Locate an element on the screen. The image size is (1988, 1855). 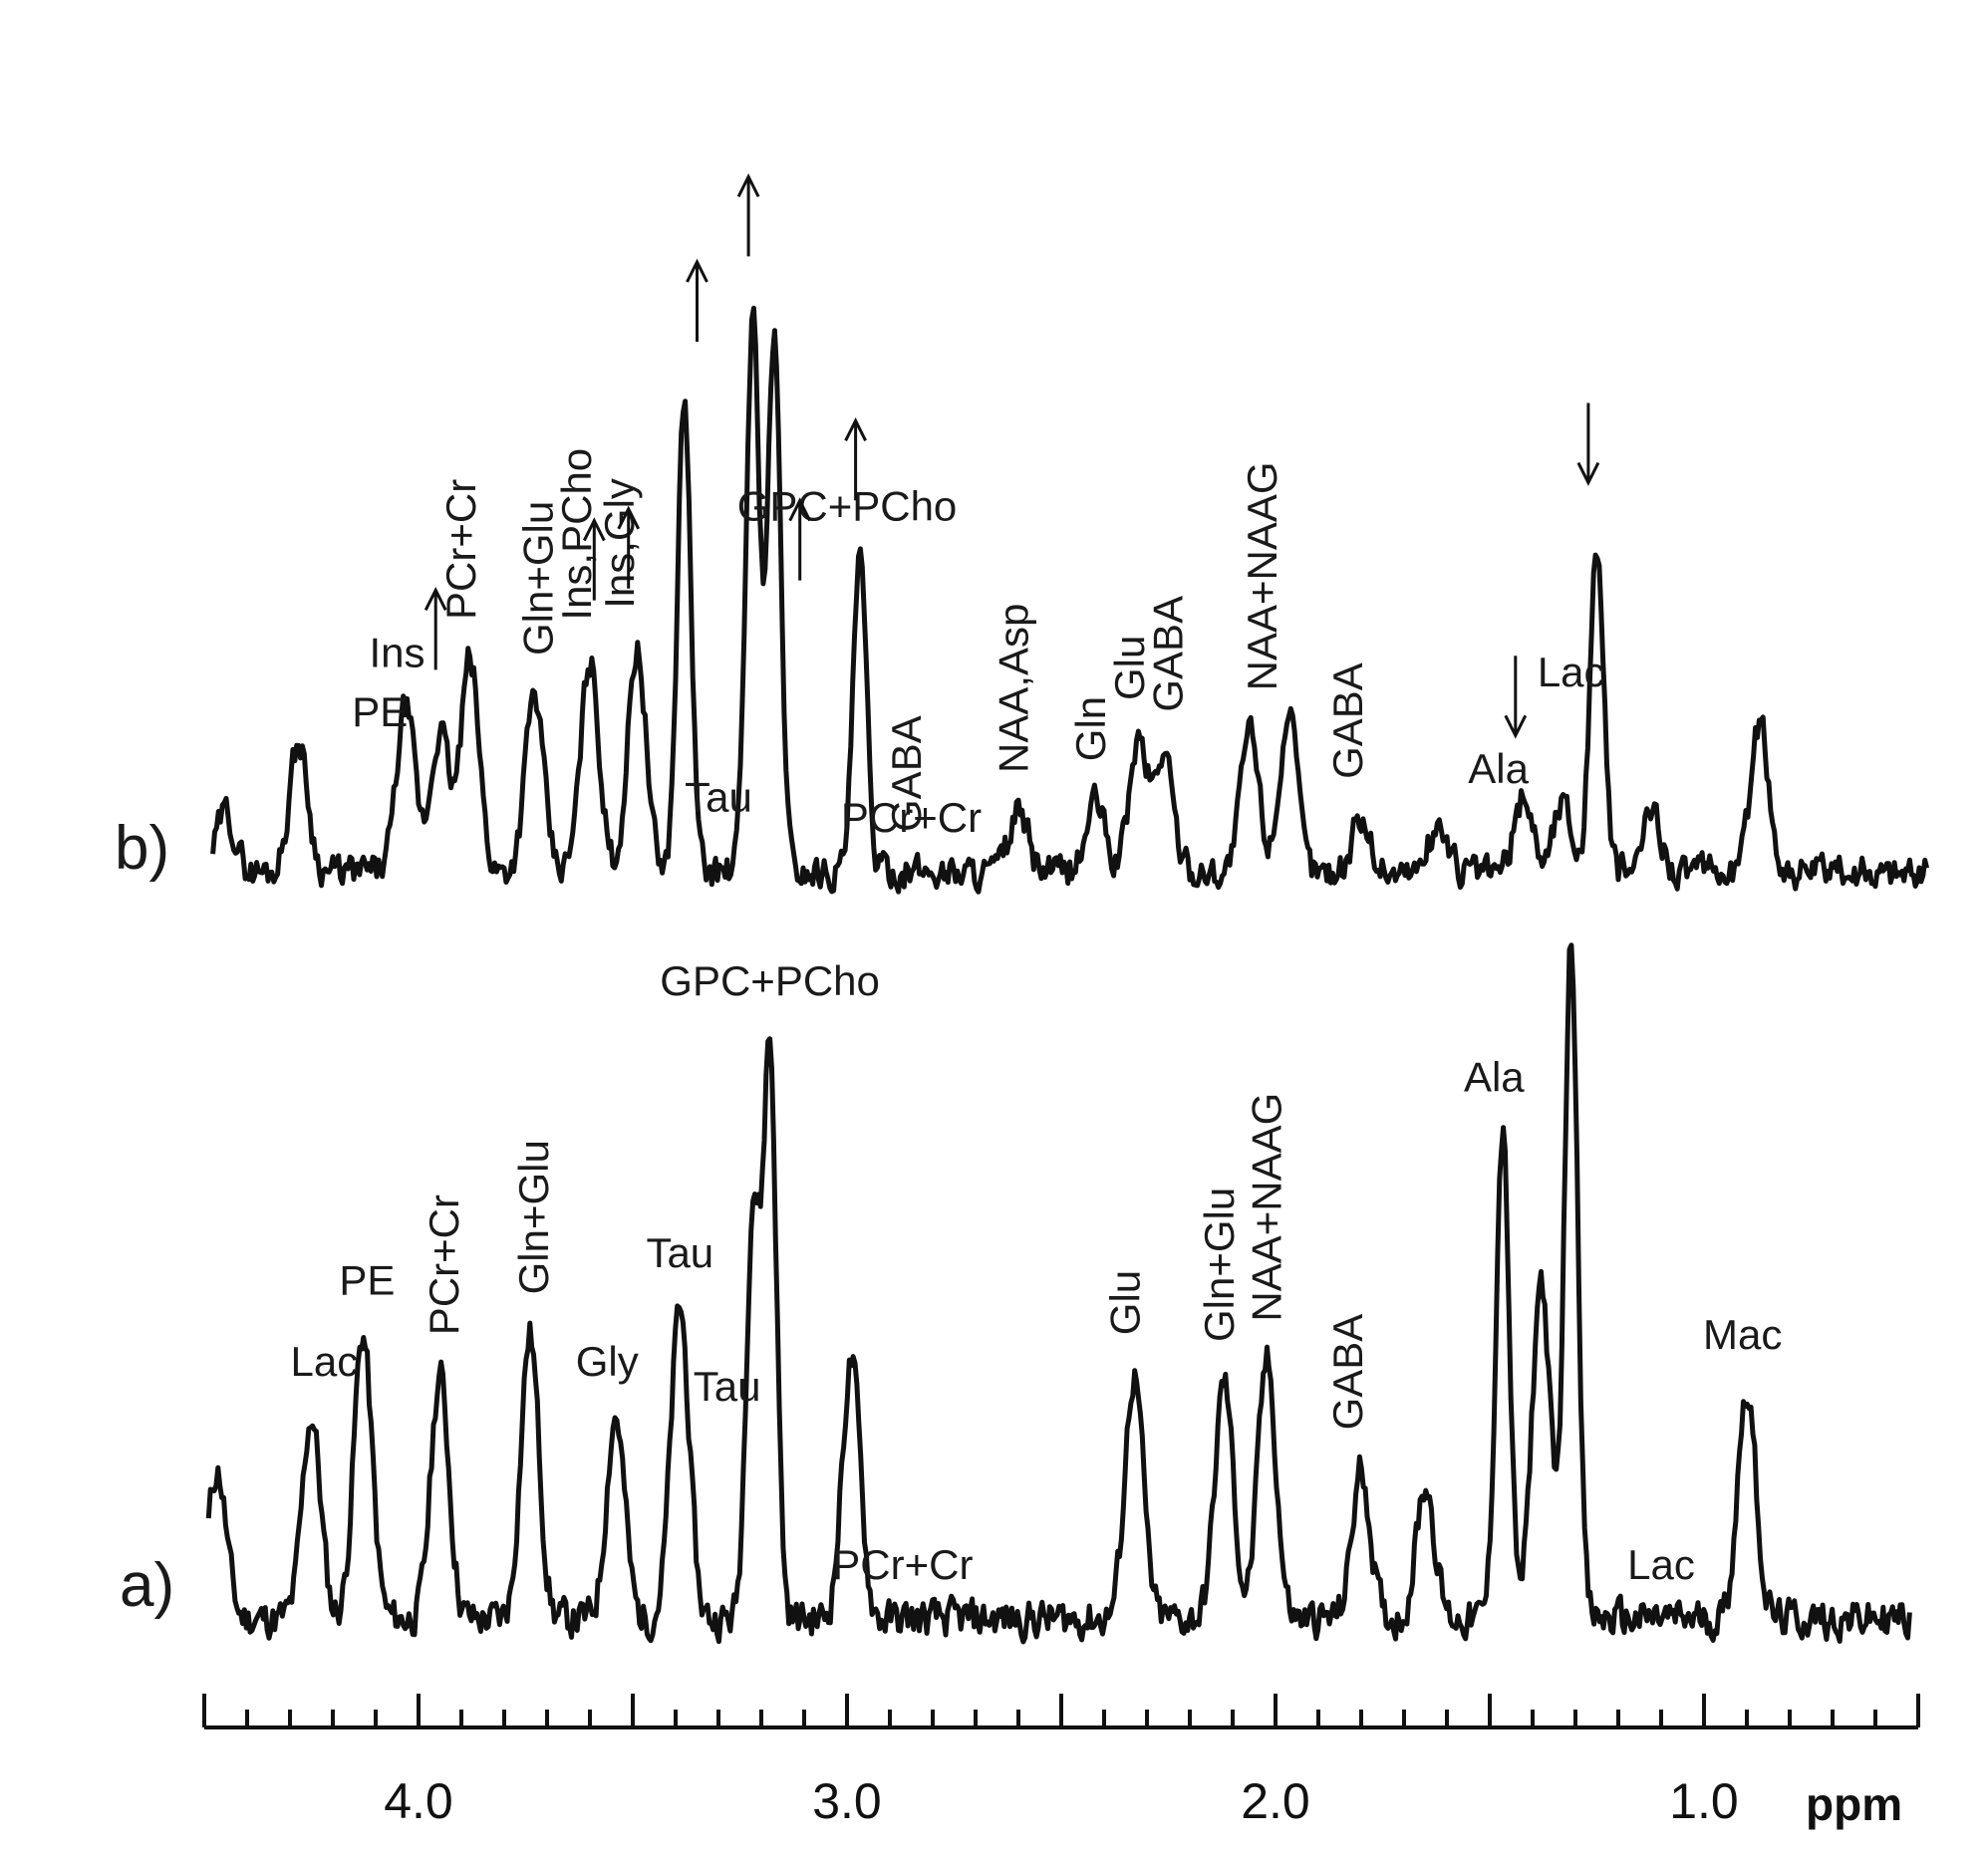
peak-label: Gln is located at coordinates (1090, 728).